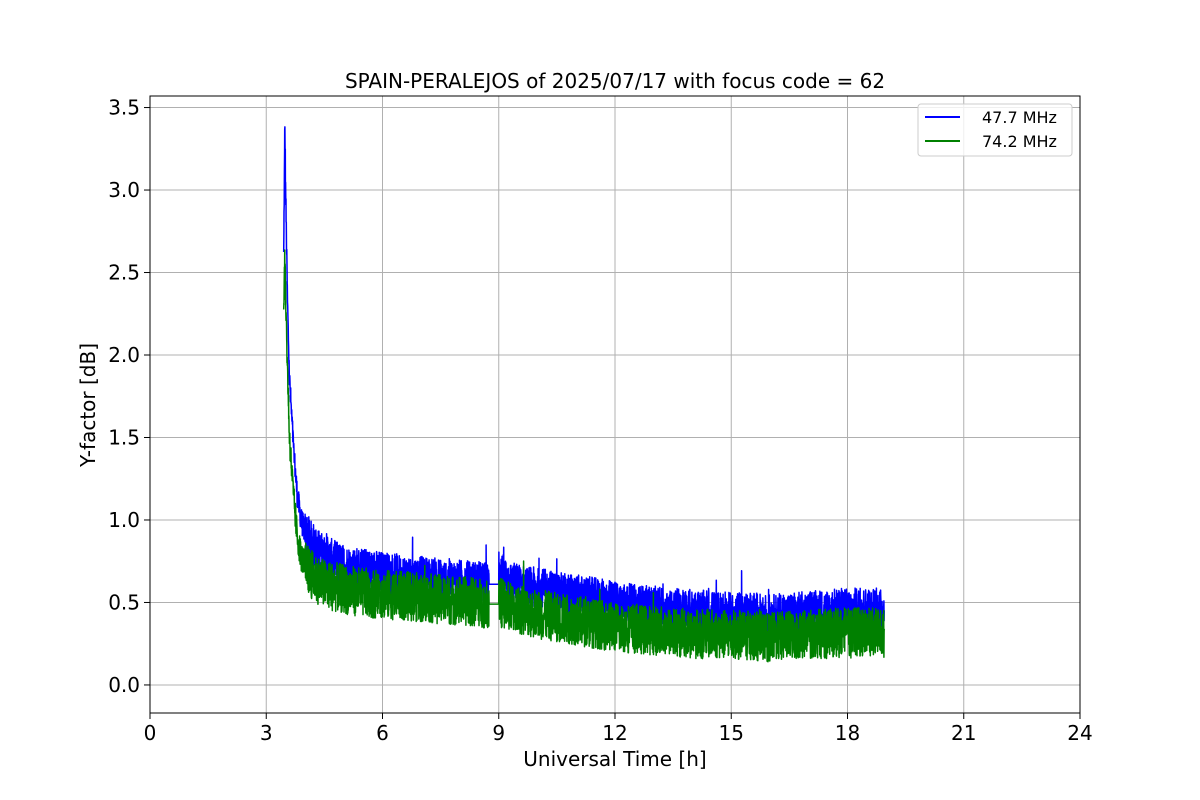  Describe the element at coordinates (731, 733) in the screenshot. I see `x-tick-label: 15` at that location.